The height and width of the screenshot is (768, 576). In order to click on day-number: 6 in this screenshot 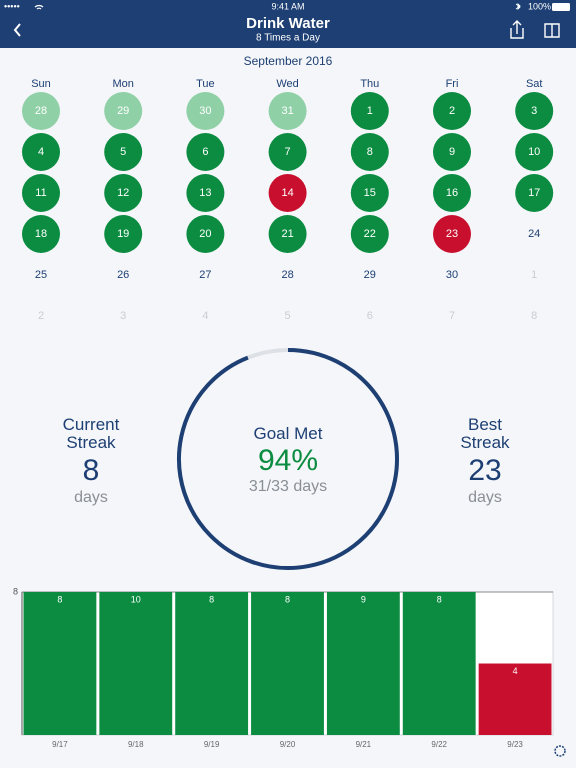, I will do `click(205, 152)`.